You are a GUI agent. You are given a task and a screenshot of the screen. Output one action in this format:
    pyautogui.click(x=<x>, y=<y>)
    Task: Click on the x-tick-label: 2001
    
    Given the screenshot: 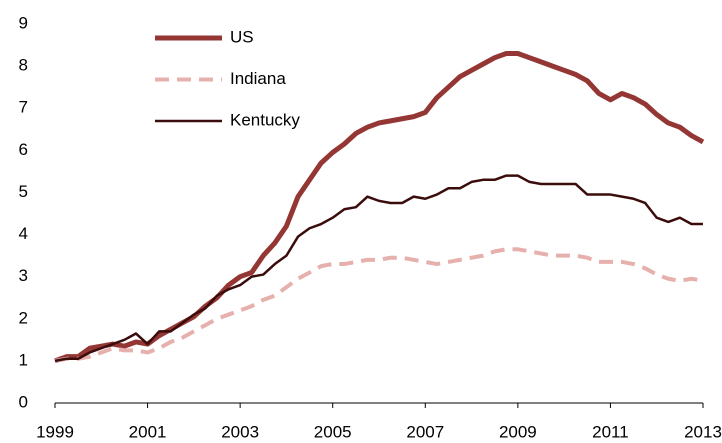 What is the action you would take?
    pyautogui.click(x=148, y=431)
    